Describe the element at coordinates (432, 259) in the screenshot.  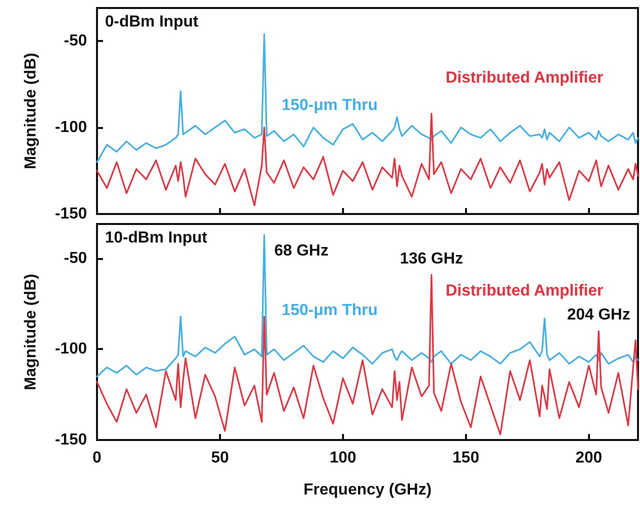
I see `annotation: 136 GHz` at that location.